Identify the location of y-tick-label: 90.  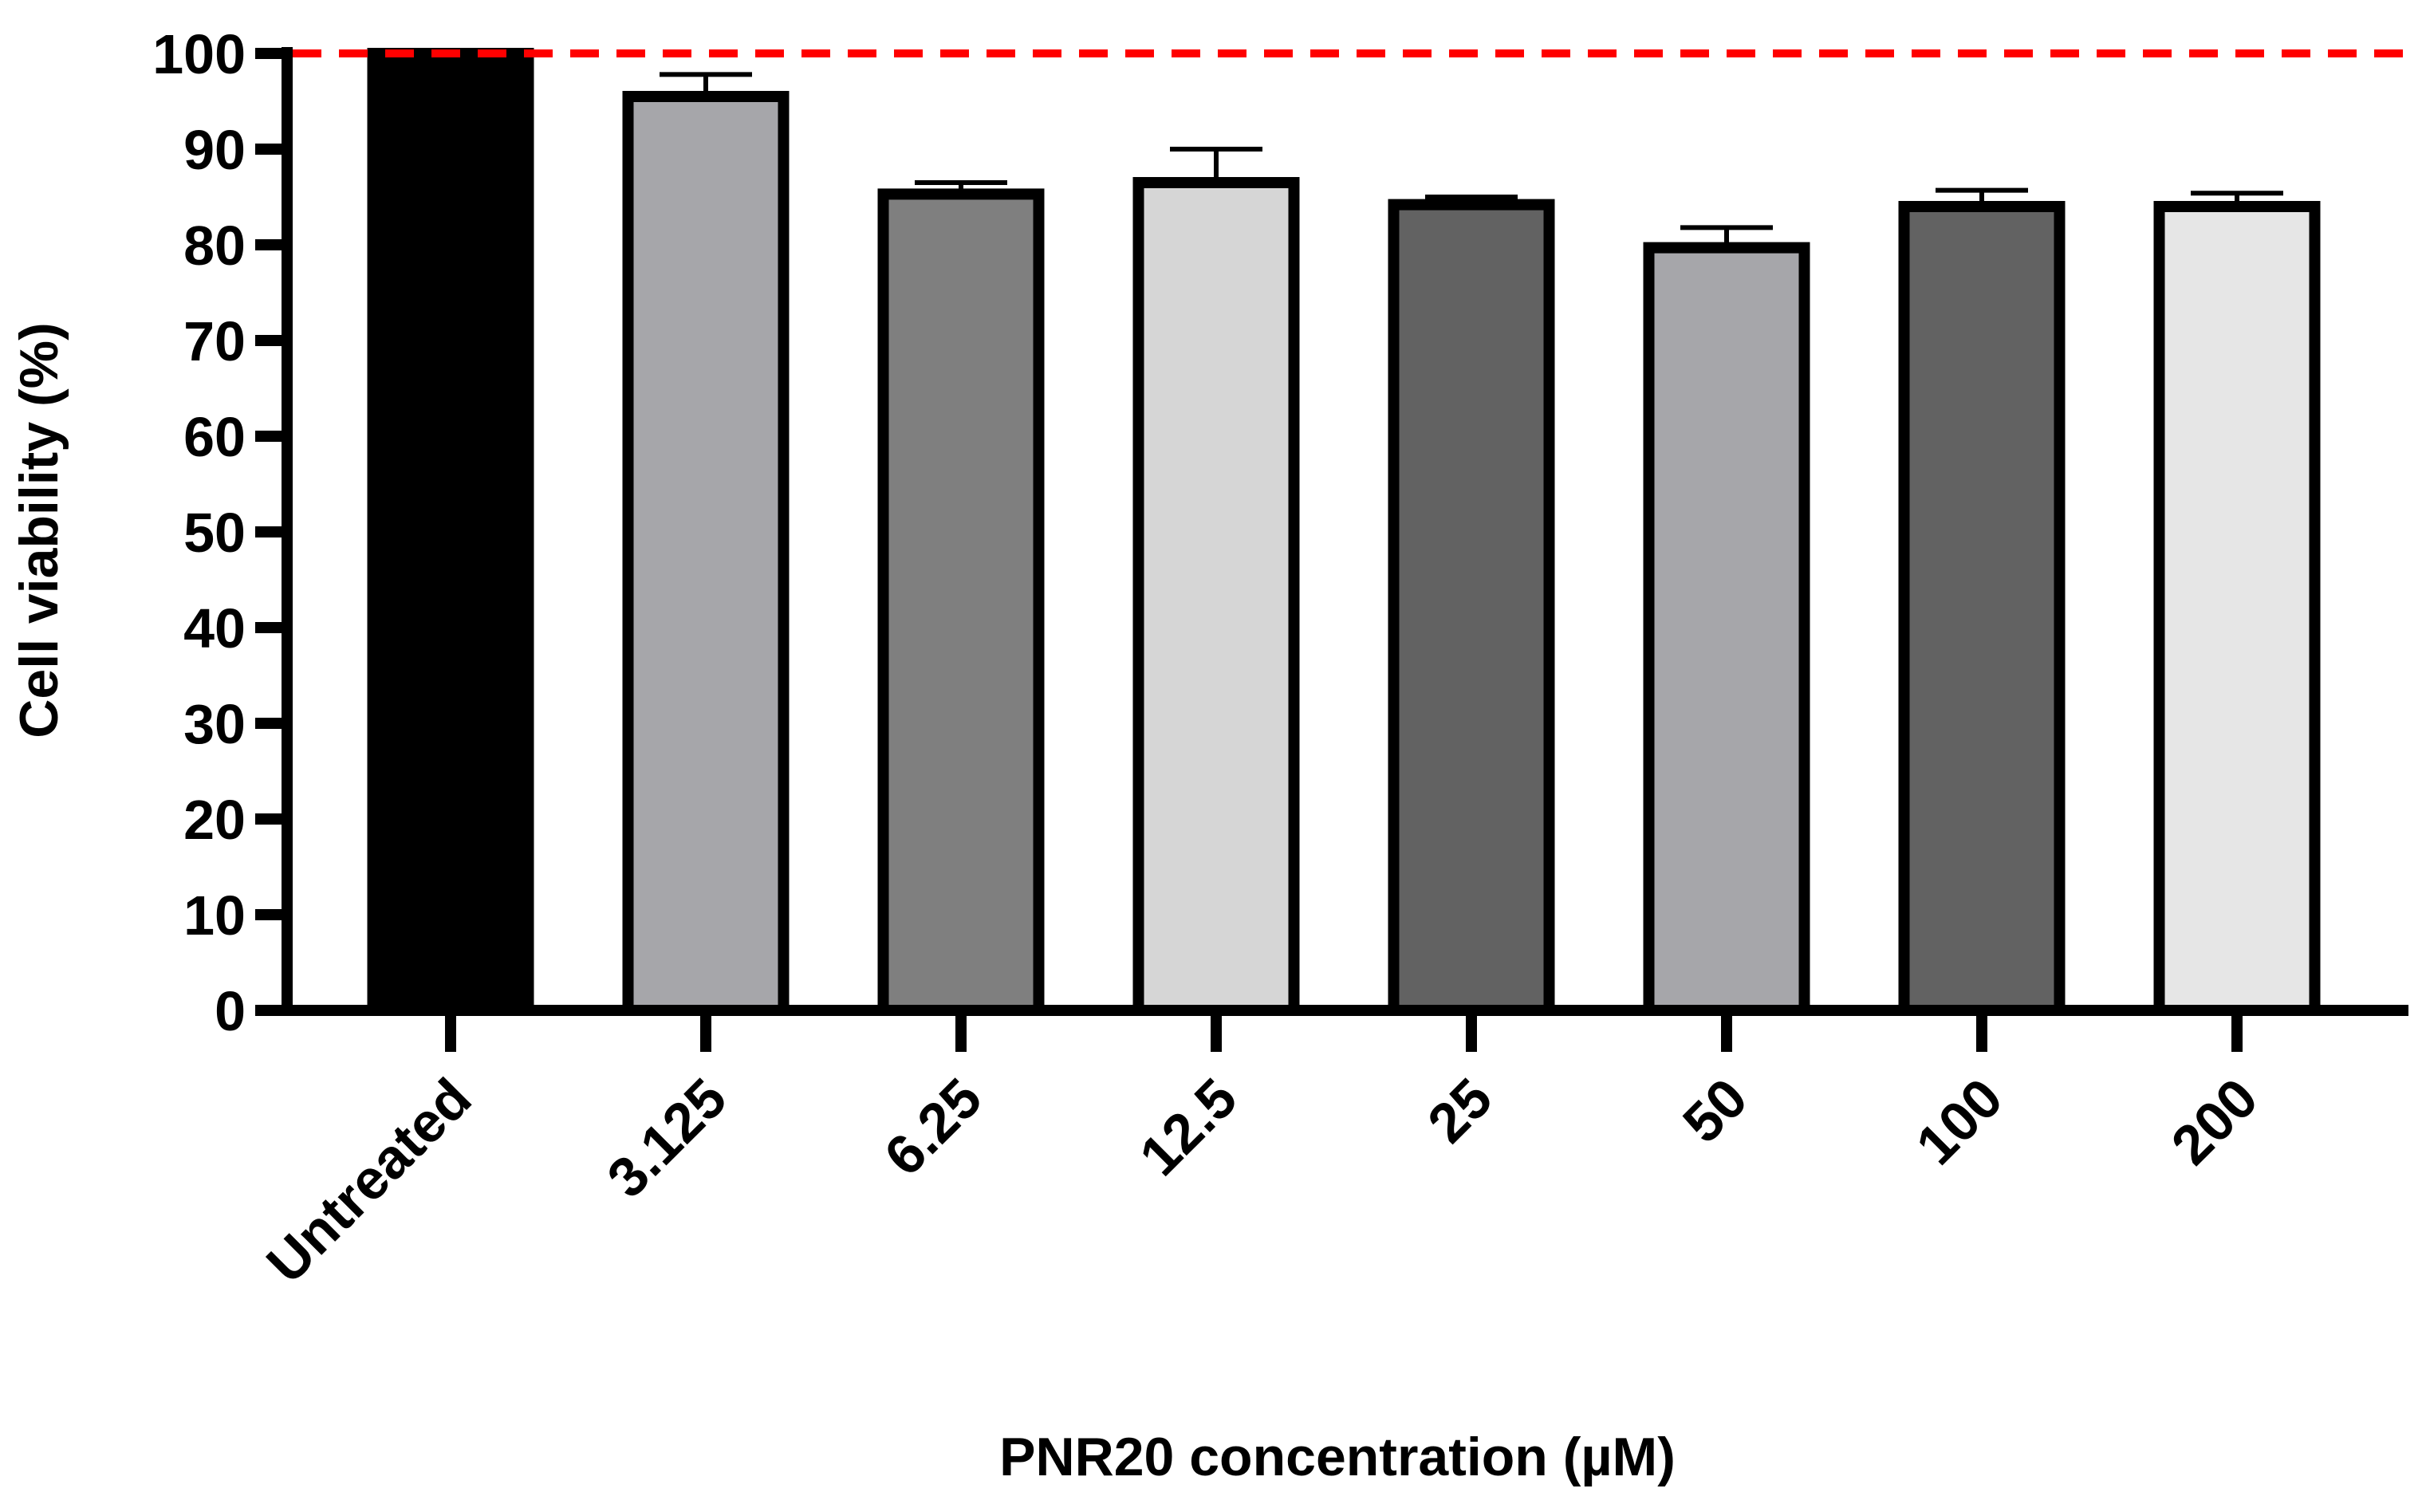
(215, 150).